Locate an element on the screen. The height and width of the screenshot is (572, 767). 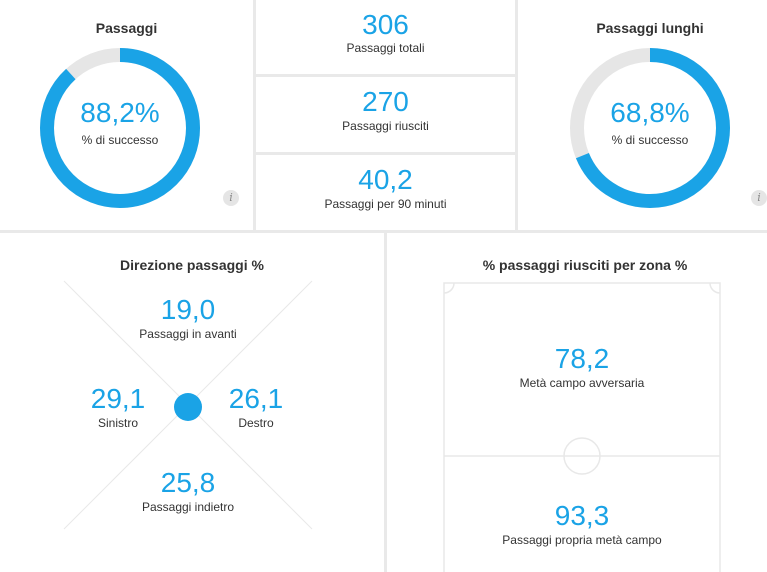
per90-label: Passaggi per 90 minuti is located at coordinates (385, 204).